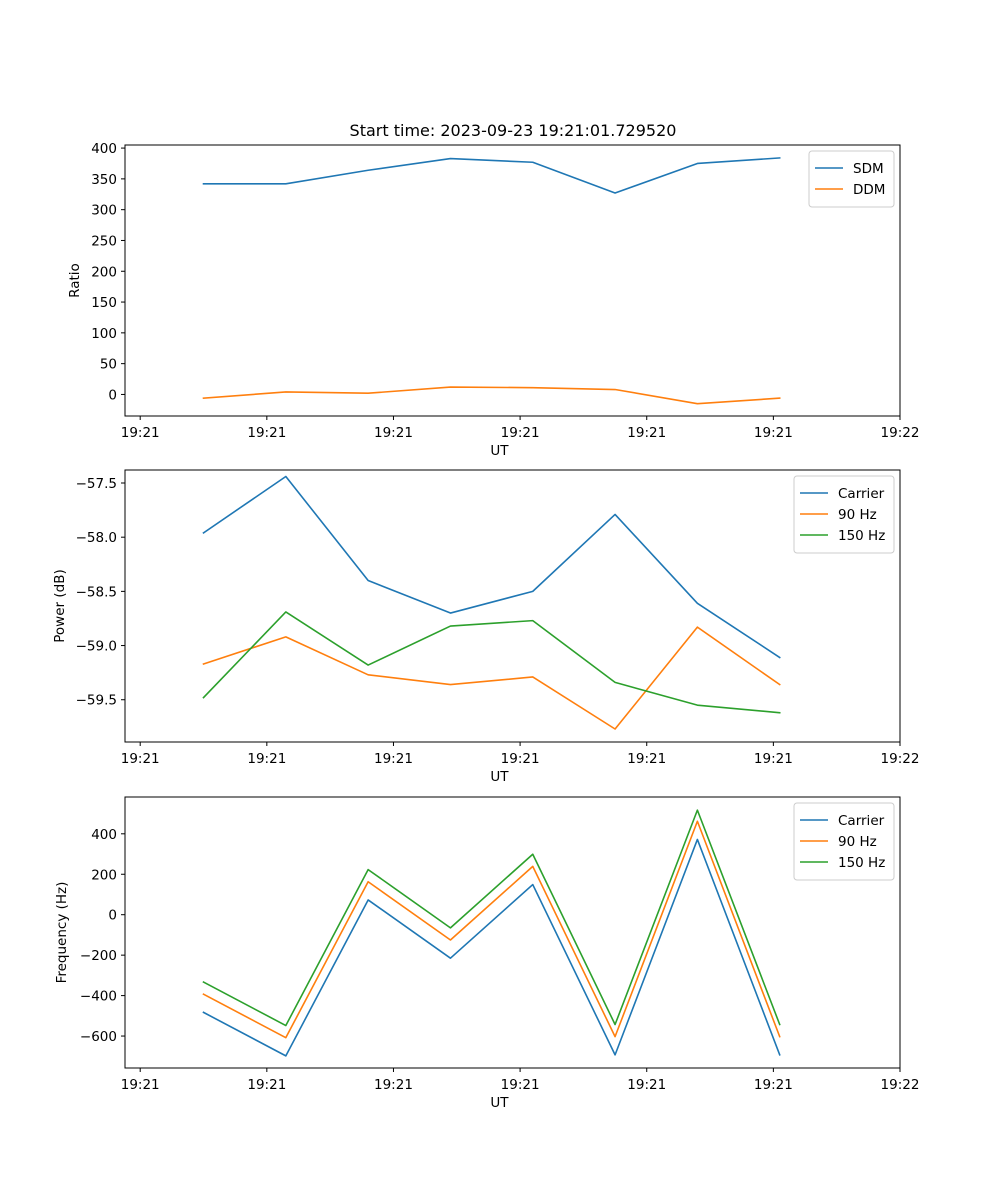 The height and width of the screenshot is (1200, 1000). I want to click on series-line-sdm, so click(491, 175).